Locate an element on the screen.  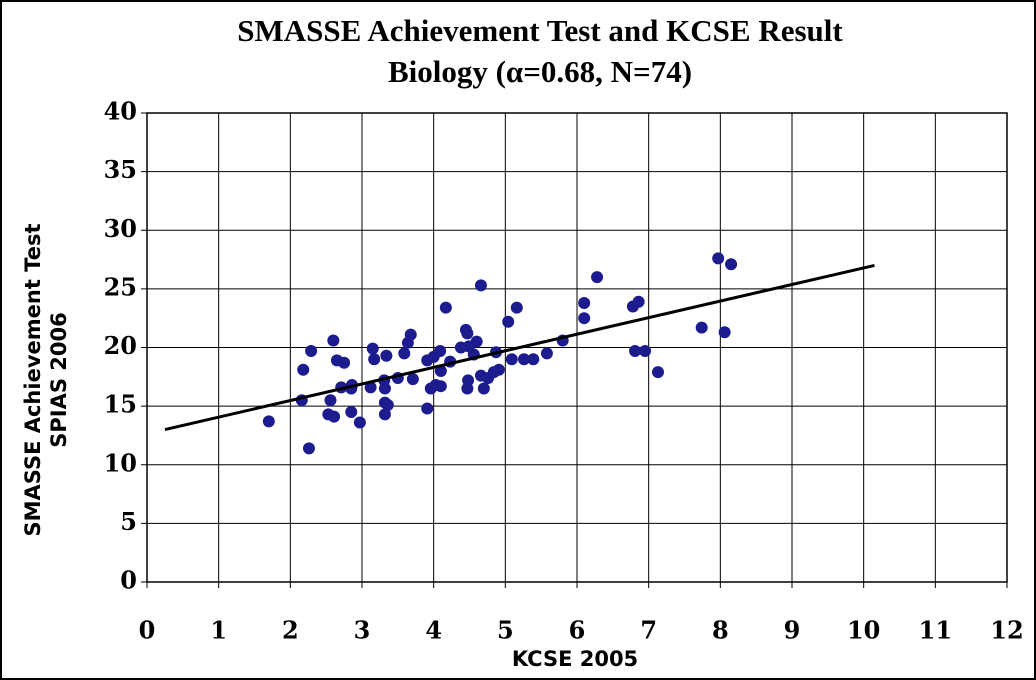
y-axis-title: SMASSE Achievement Test is located at coordinates (33, 379).